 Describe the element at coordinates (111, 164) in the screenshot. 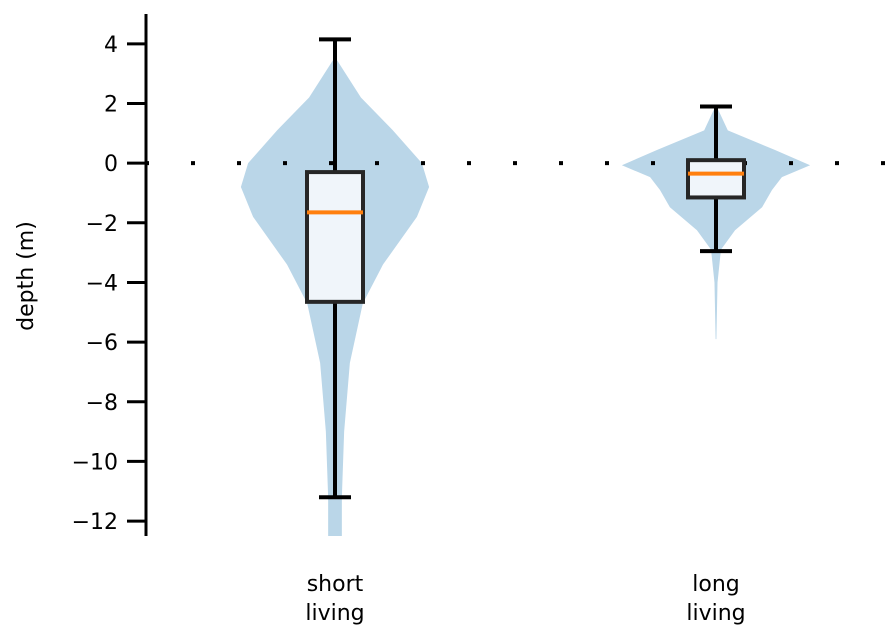

I see `y-tick-label: 0` at that location.